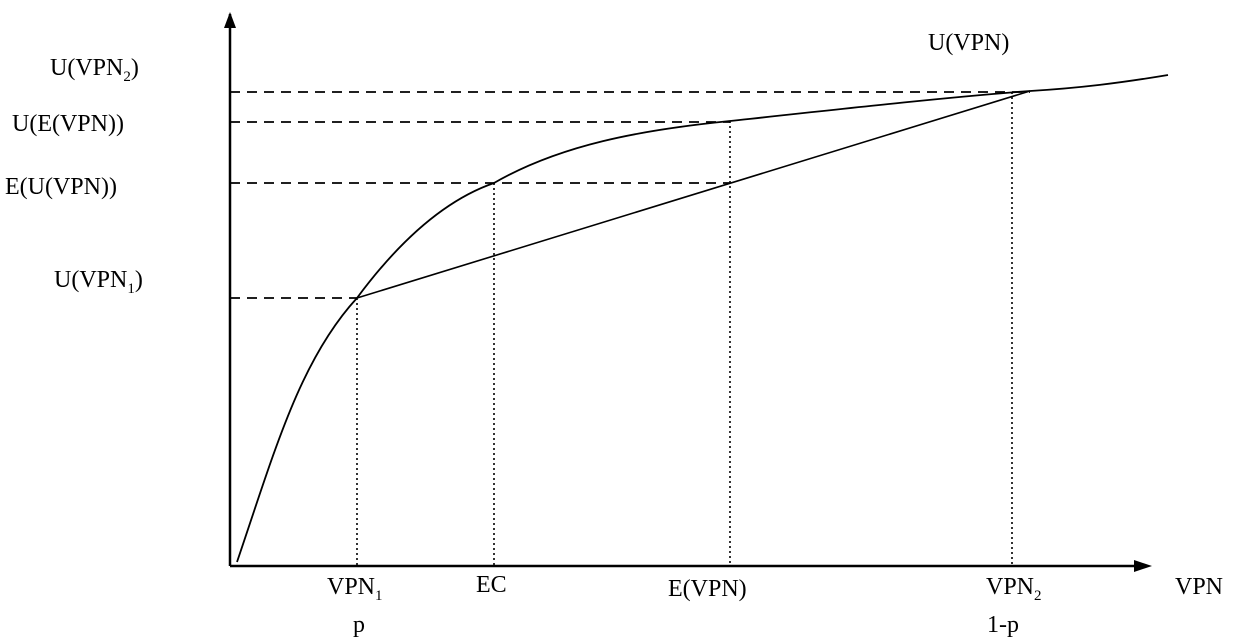  What do you see at coordinates (1143, 566) in the screenshot?
I see `x-axis-arrowhead` at bounding box center [1143, 566].